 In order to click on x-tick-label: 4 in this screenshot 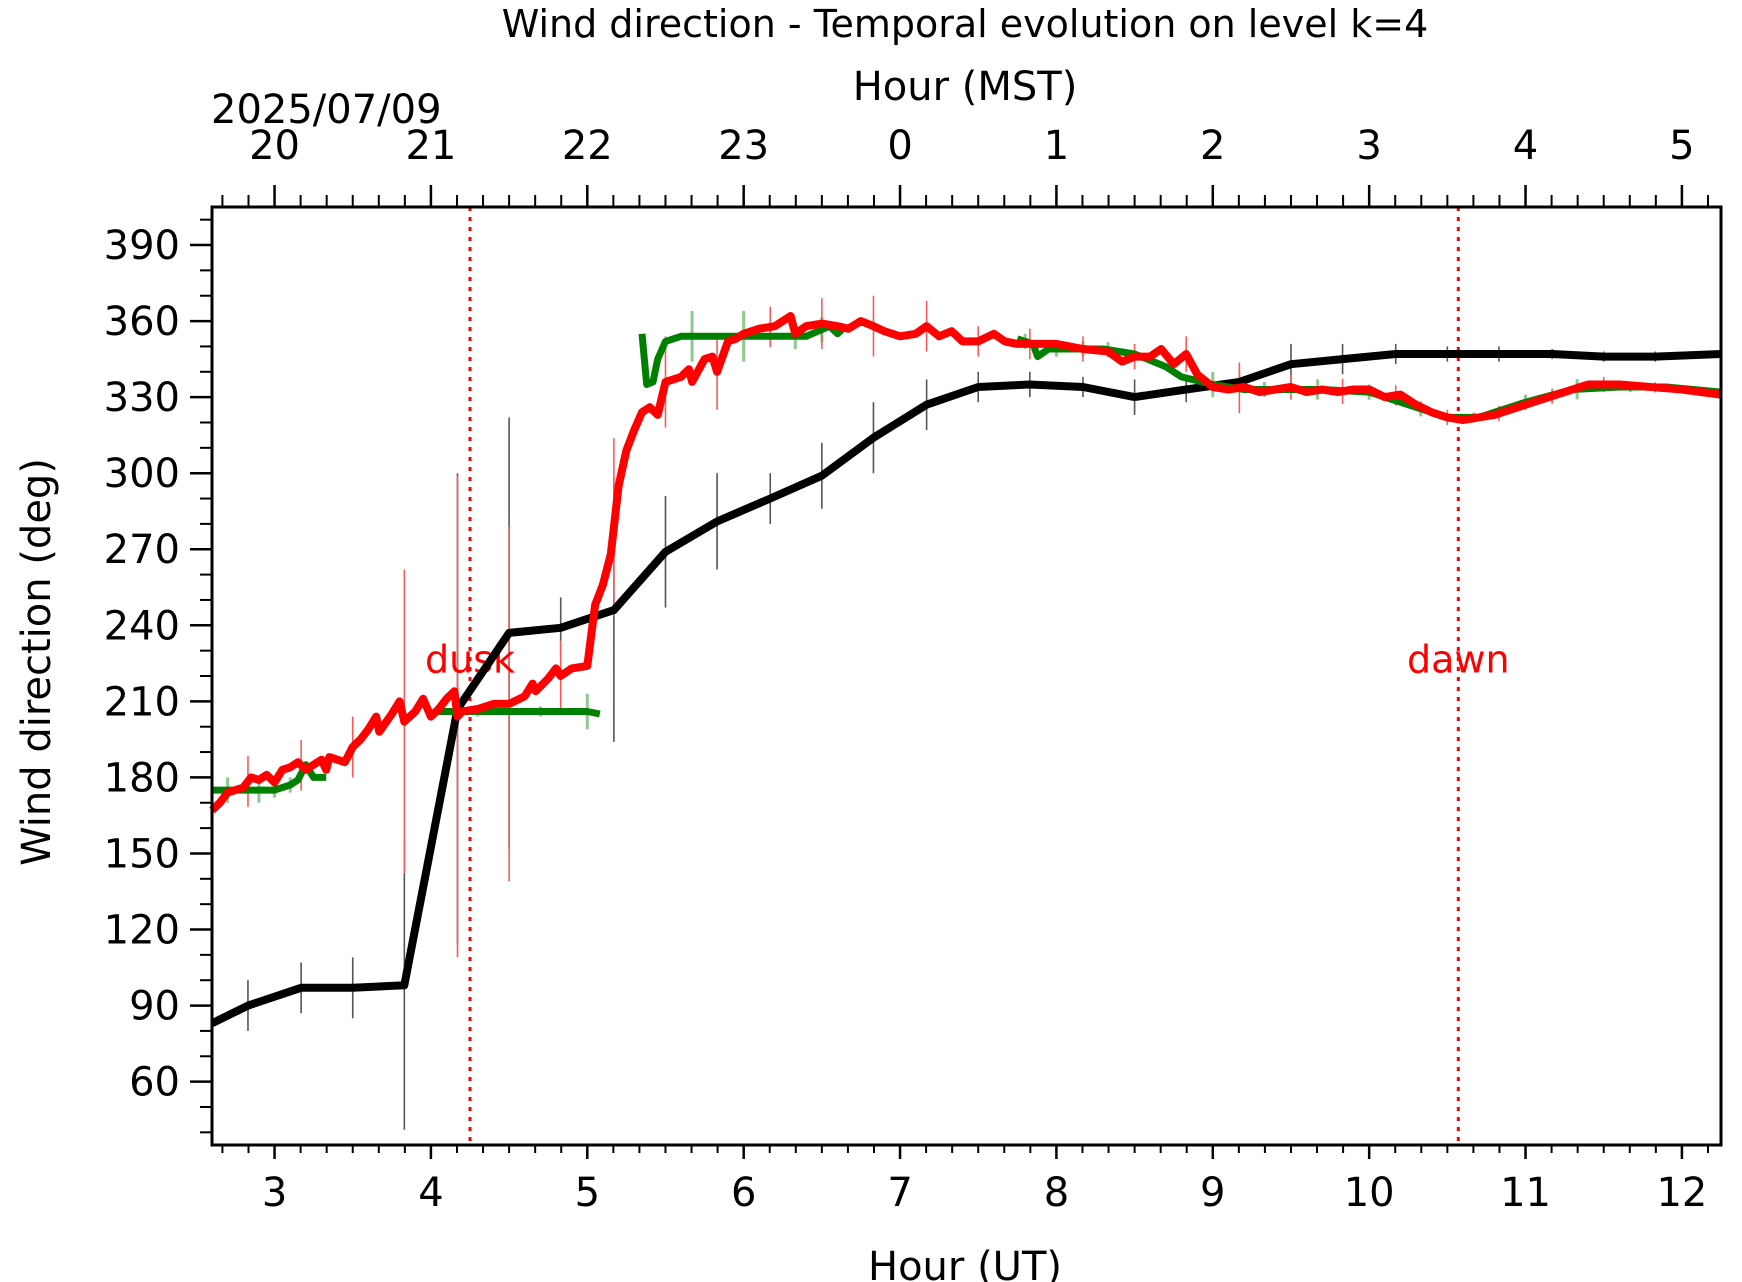, I will do `click(430, 1193)`.